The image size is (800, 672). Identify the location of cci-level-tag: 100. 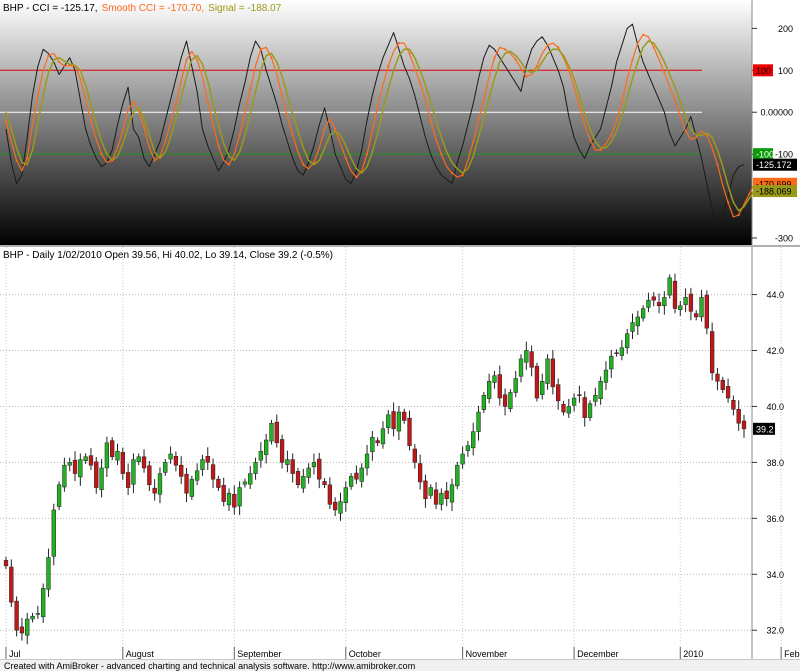
(763, 71).